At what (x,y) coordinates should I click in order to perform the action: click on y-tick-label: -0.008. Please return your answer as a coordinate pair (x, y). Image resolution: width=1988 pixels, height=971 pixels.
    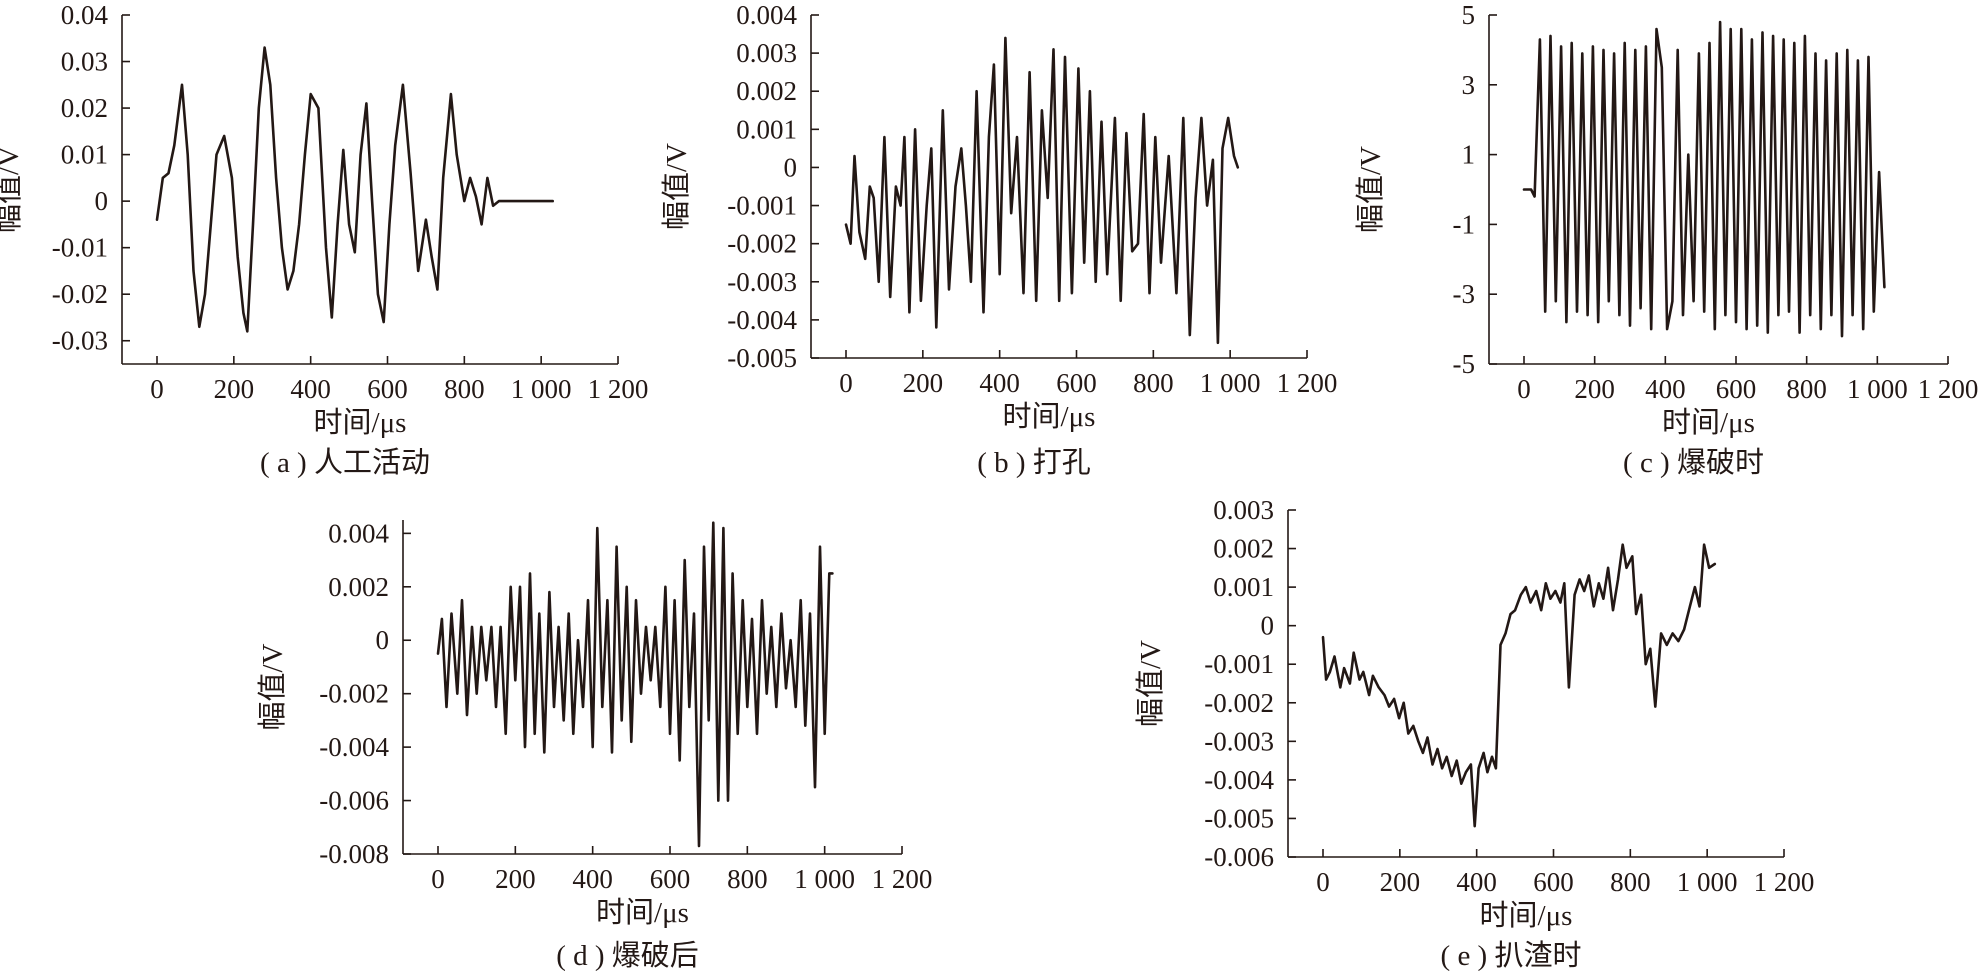
    Looking at the image, I should click on (354, 854).